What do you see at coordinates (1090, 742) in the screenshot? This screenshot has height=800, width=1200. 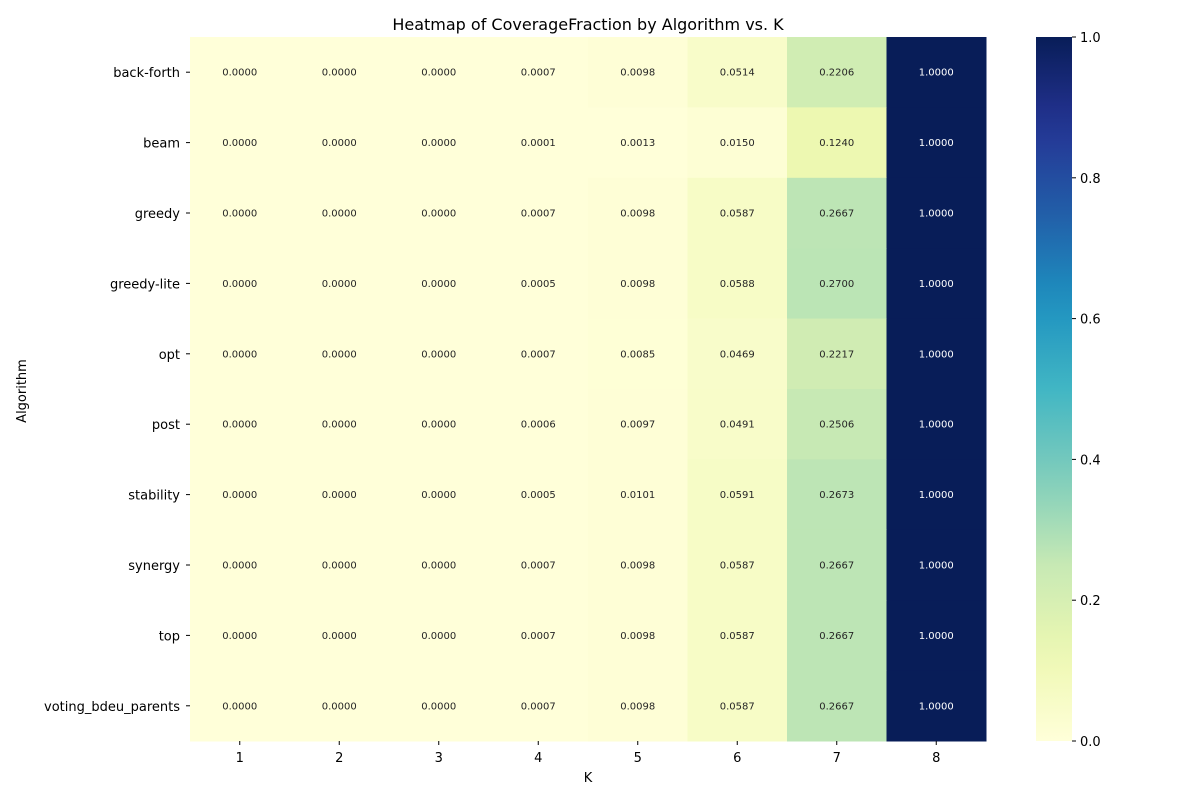 I see `colorbar-tick-label: 0.0` at bounding box center [1090, 742].